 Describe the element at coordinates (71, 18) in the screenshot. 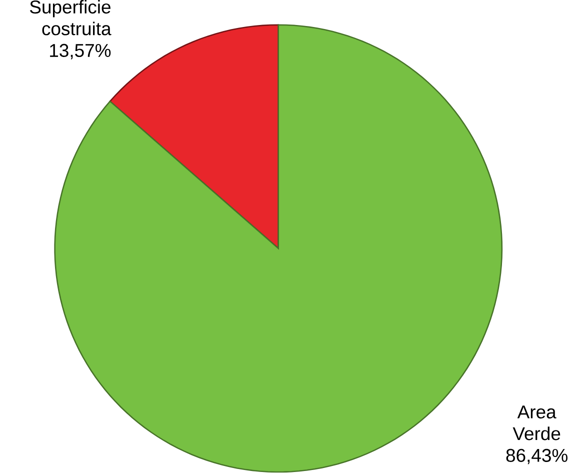

I see `slice-label: Superficie costruita` at that location.